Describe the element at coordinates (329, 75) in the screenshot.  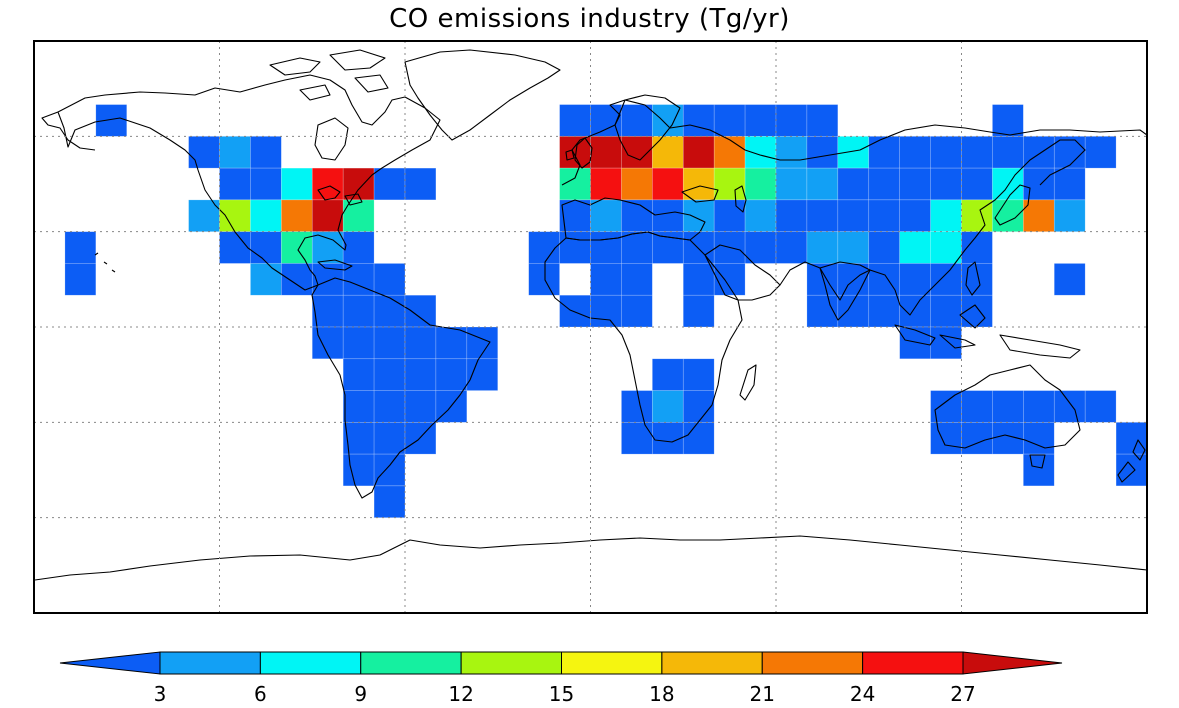
I see `coastline-arctic-islands` at that location.